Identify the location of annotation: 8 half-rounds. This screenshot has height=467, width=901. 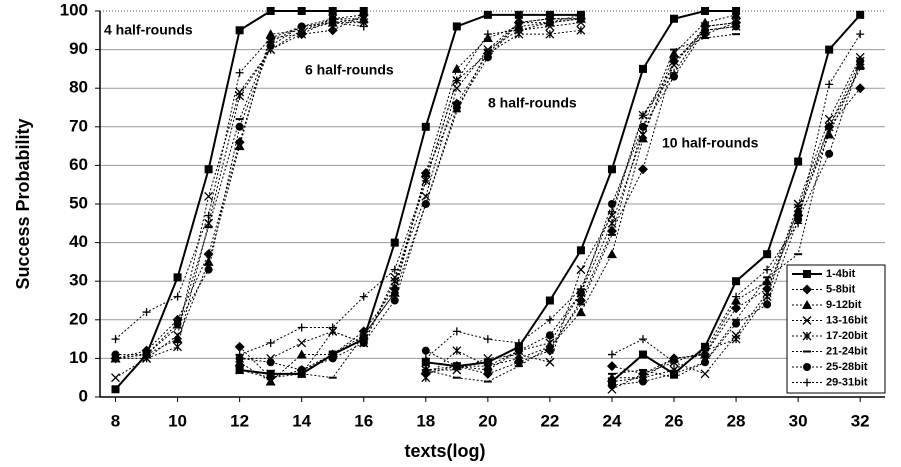
(532, 103).